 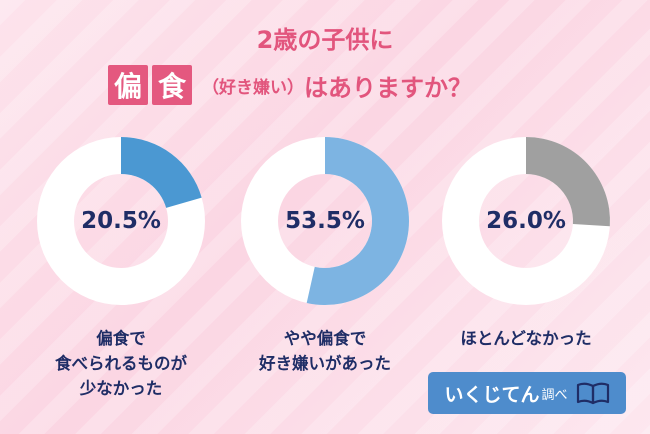 I want to click on donut-1-label-line: 偏食で, so click(x=121, y=338).